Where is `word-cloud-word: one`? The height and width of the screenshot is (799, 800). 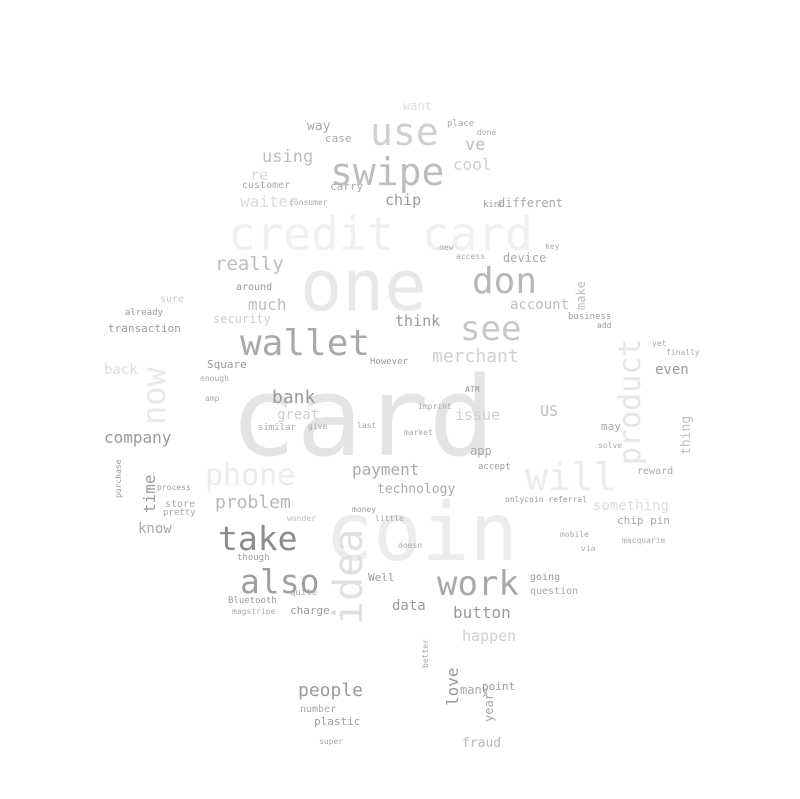
word-cloud-word: one is located at coordinates (363, 286).